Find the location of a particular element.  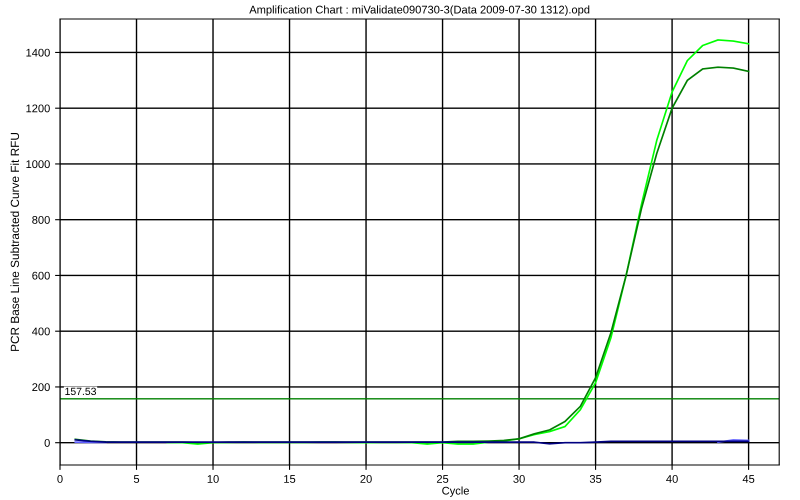

y-tick-label: 800 is located at coordinates (41, 220).